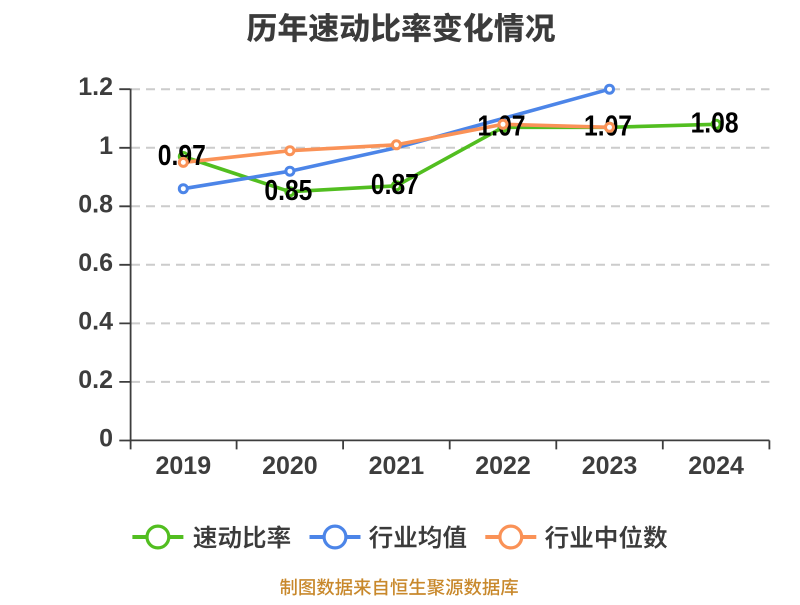 The width and height of the screenshot is (800, 605). What do you see at coordinates (106, 146) in the screenshot?
I see `svg-text: 1` at bounding box center [106, 146].